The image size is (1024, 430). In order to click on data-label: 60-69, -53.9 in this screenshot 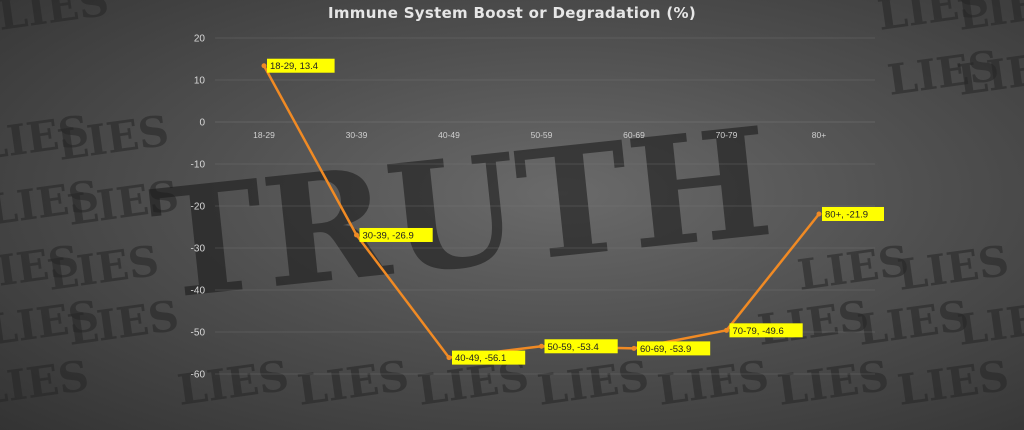, I will do `click(674, 348)`.